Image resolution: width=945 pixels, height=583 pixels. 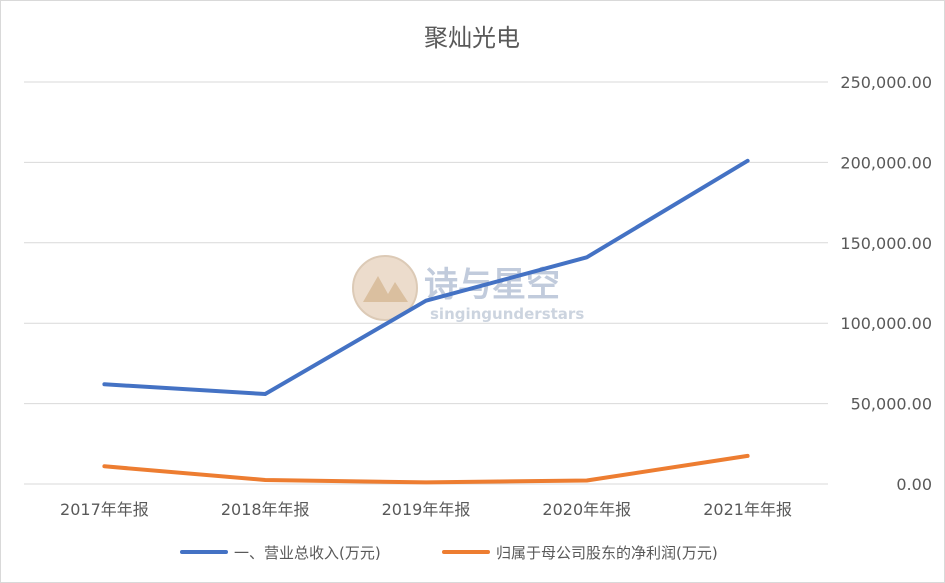 What do you see at coordinates (472, 38) in the screenshot?
I see `chart-title: 聚灿光电` at bounding box center [472, 38].